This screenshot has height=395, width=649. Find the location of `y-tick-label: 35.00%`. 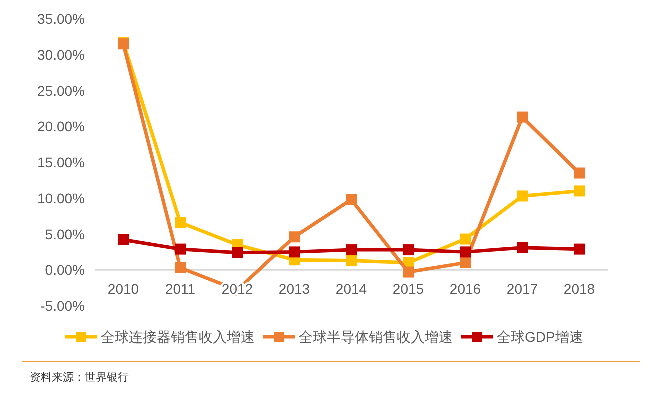

y-tick-label: 35.00% is located at coordinates (61, 19).